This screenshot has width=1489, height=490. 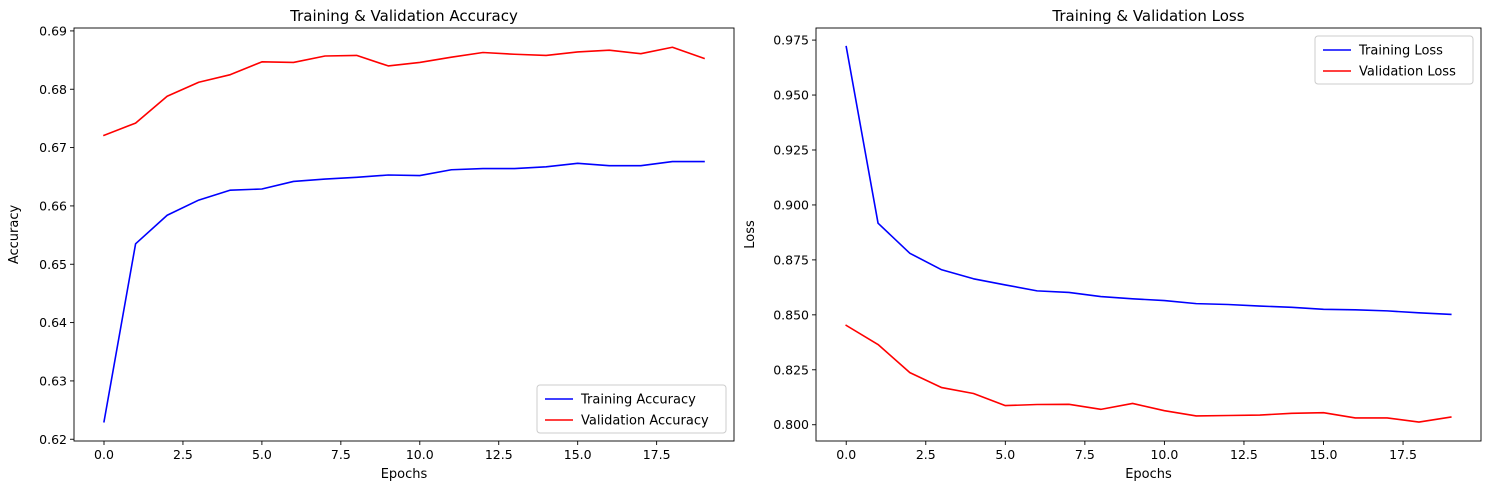 I want to click on y-tick-label: 0.66, so click(x=53, y=205).